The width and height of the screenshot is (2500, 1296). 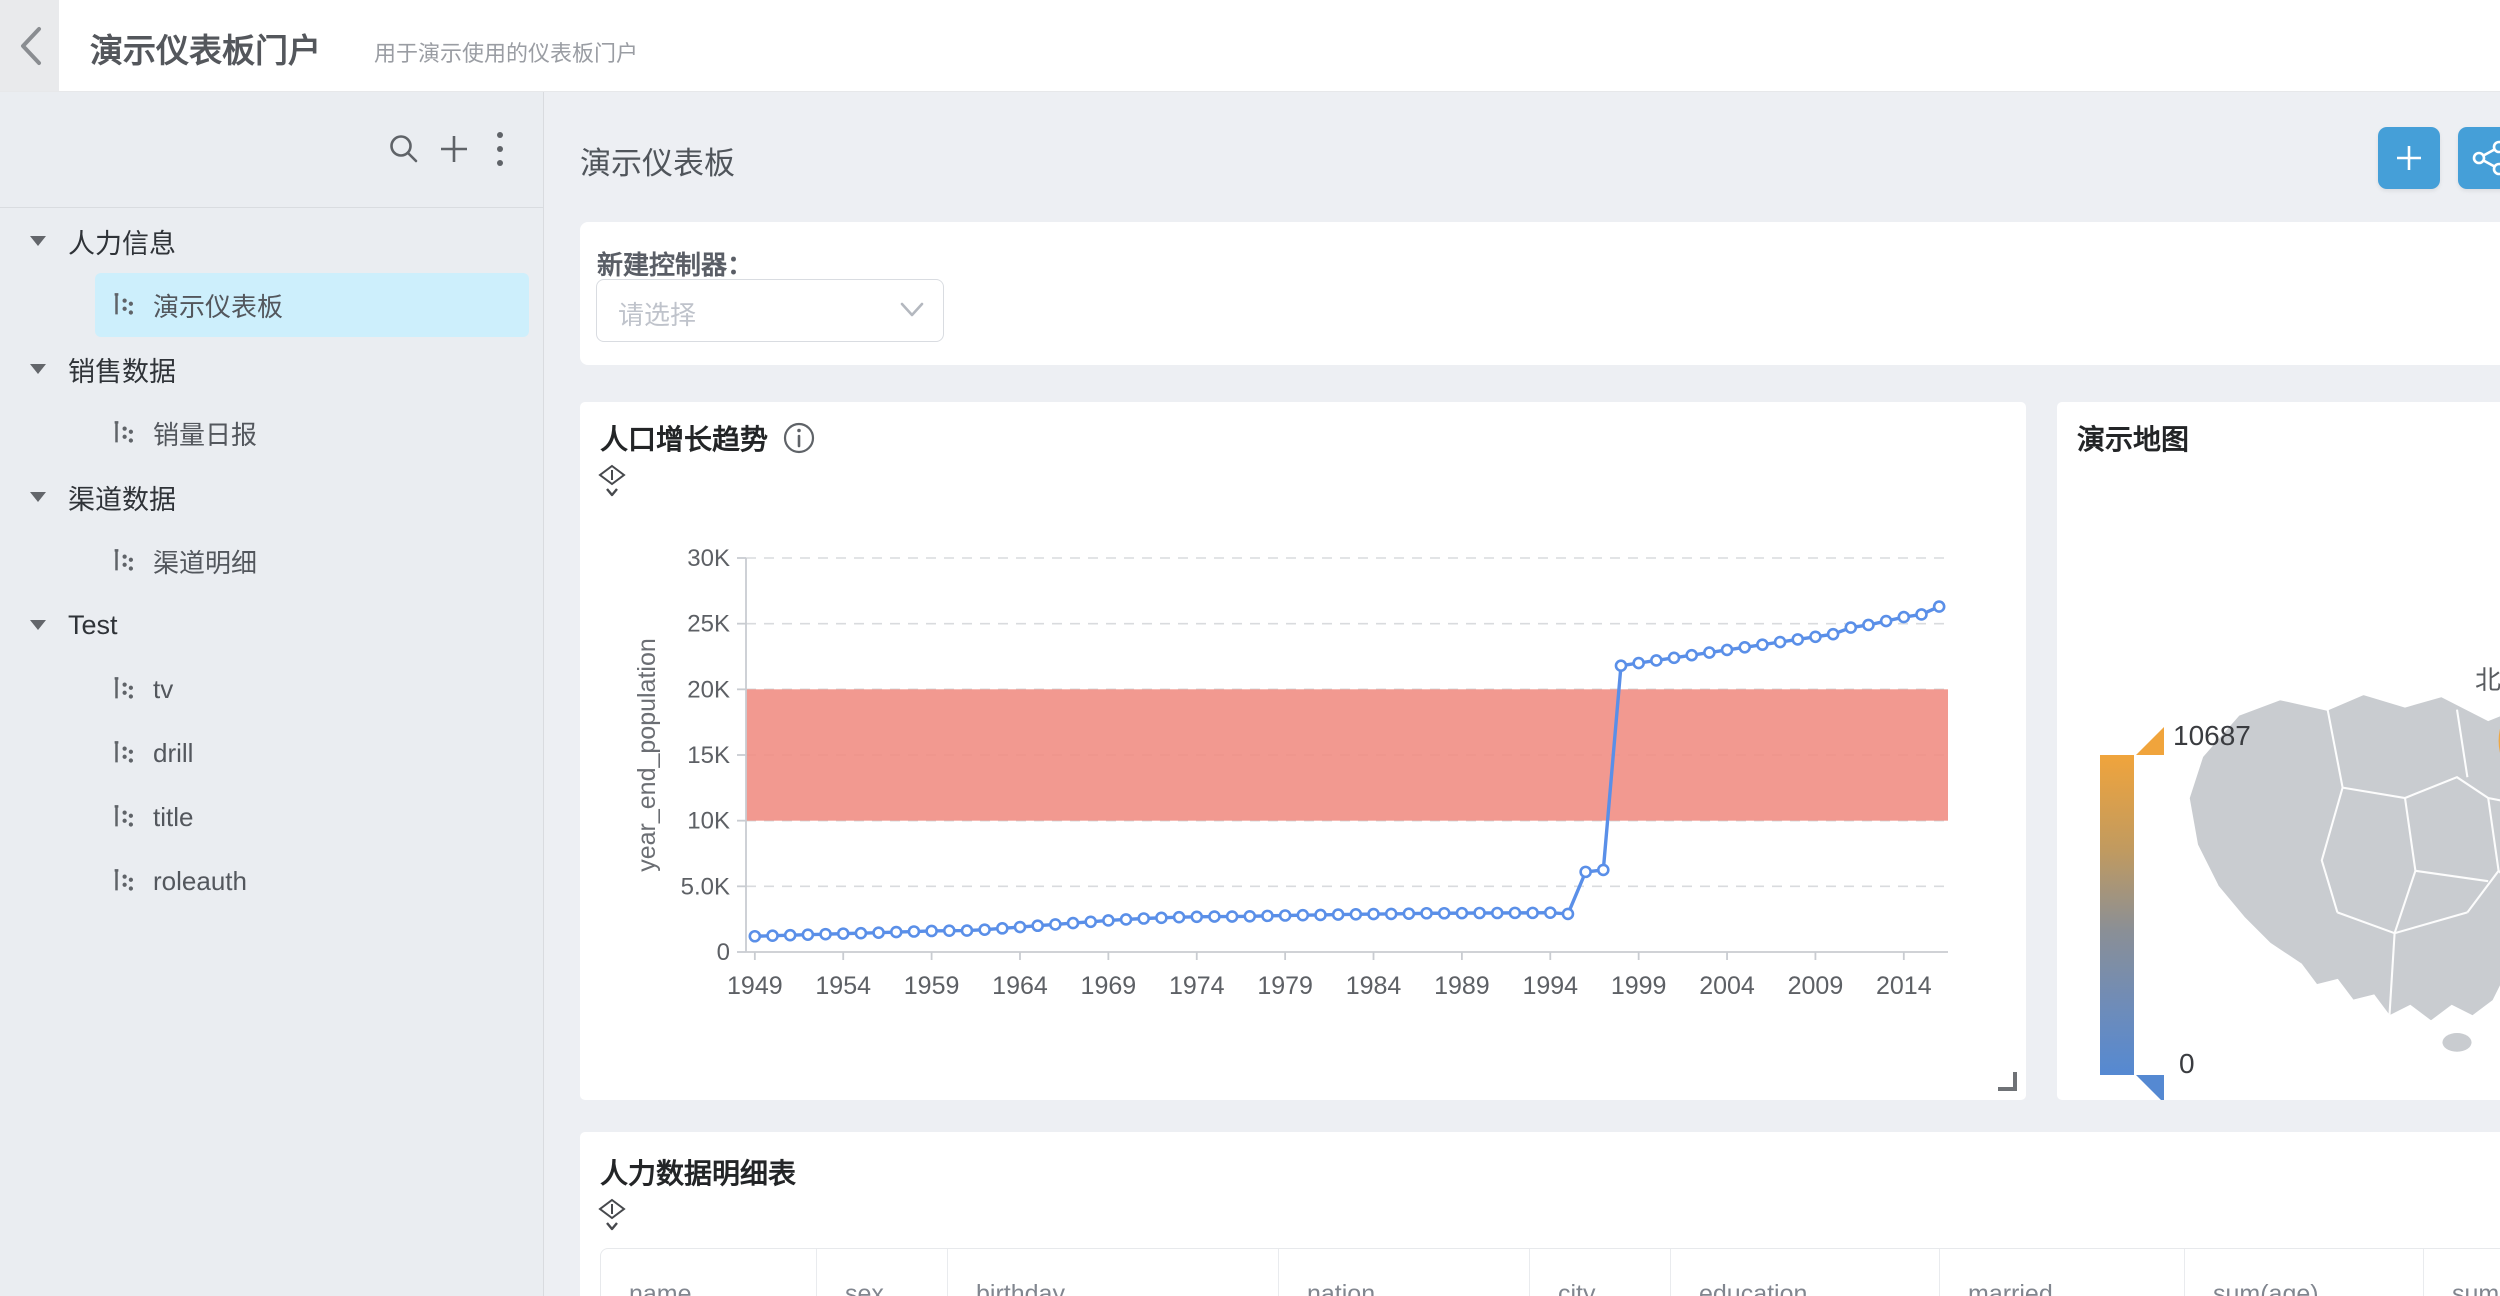 I want to click on sidebar-group-2: 渠道数据, so click(x=271, y=497).